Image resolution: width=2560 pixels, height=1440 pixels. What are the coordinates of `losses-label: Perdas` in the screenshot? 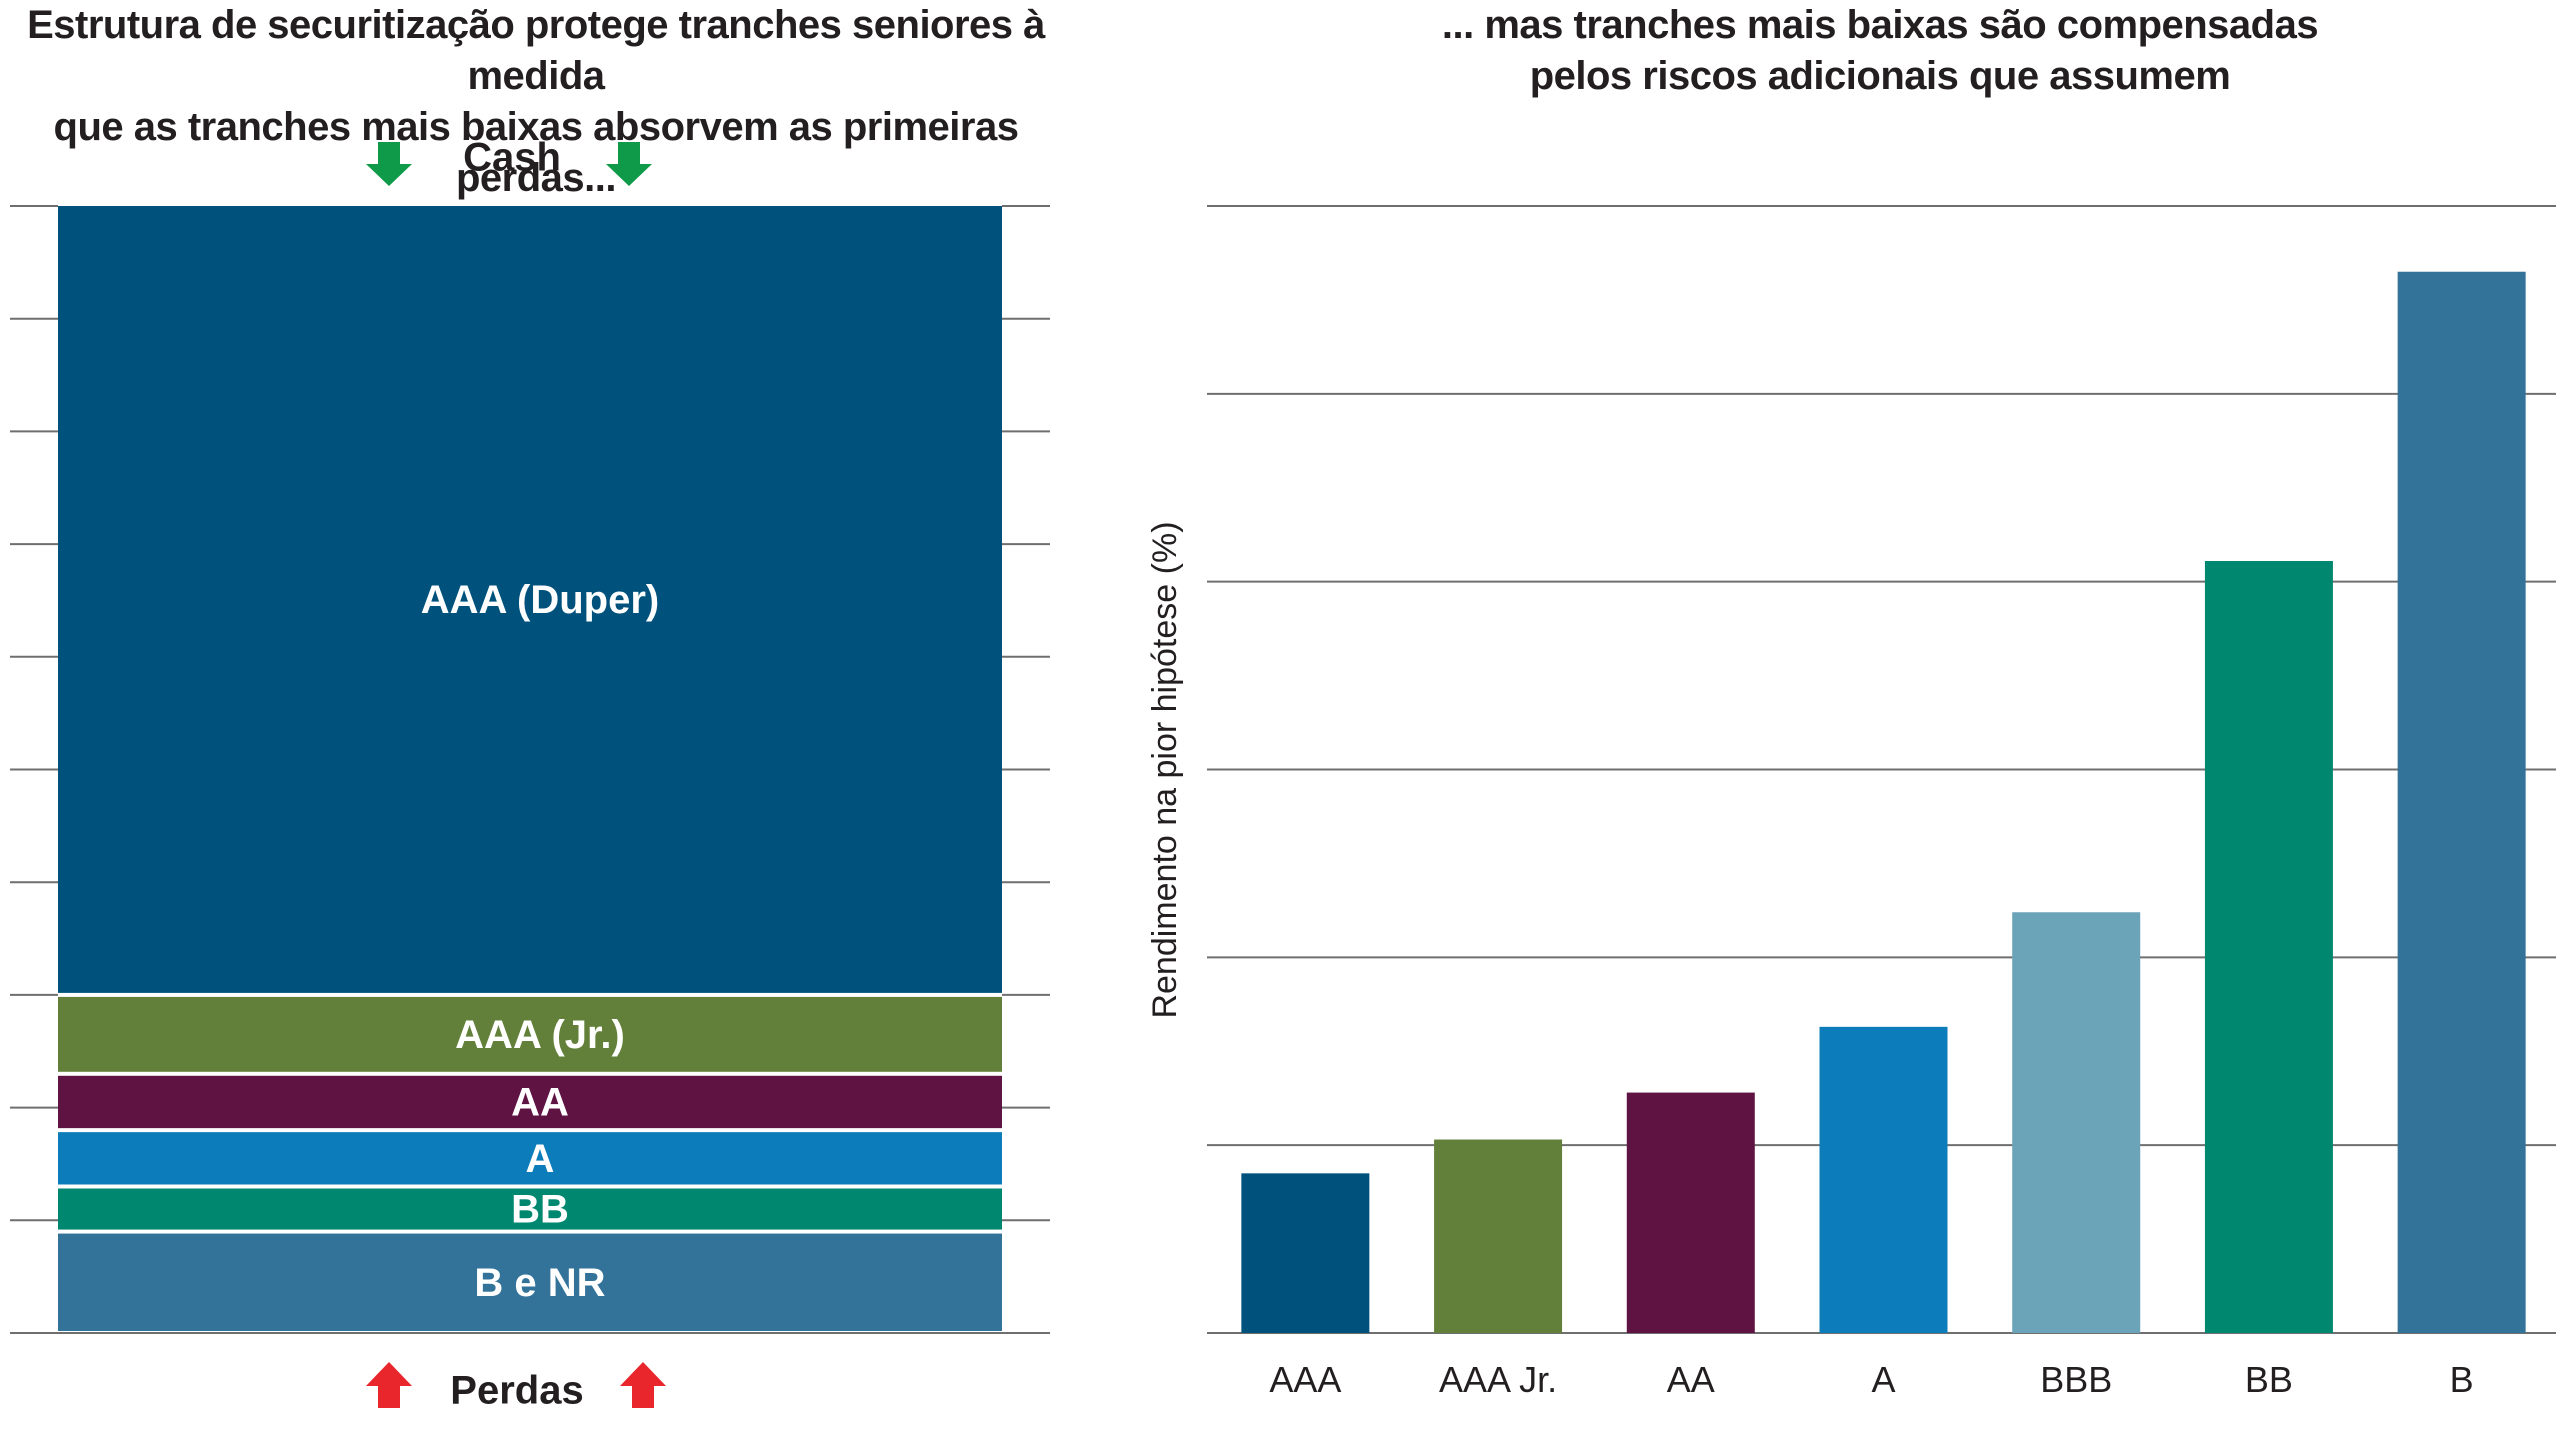 It's located at (516, 1391).